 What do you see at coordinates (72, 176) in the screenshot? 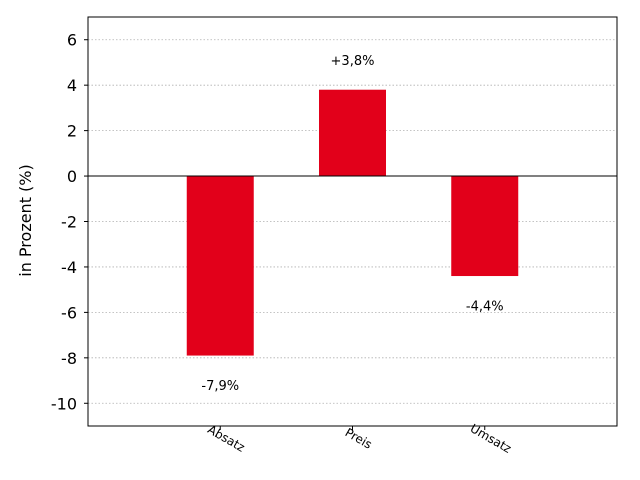
I see `y-tick-label: 0` at bounding box center [72, 176].